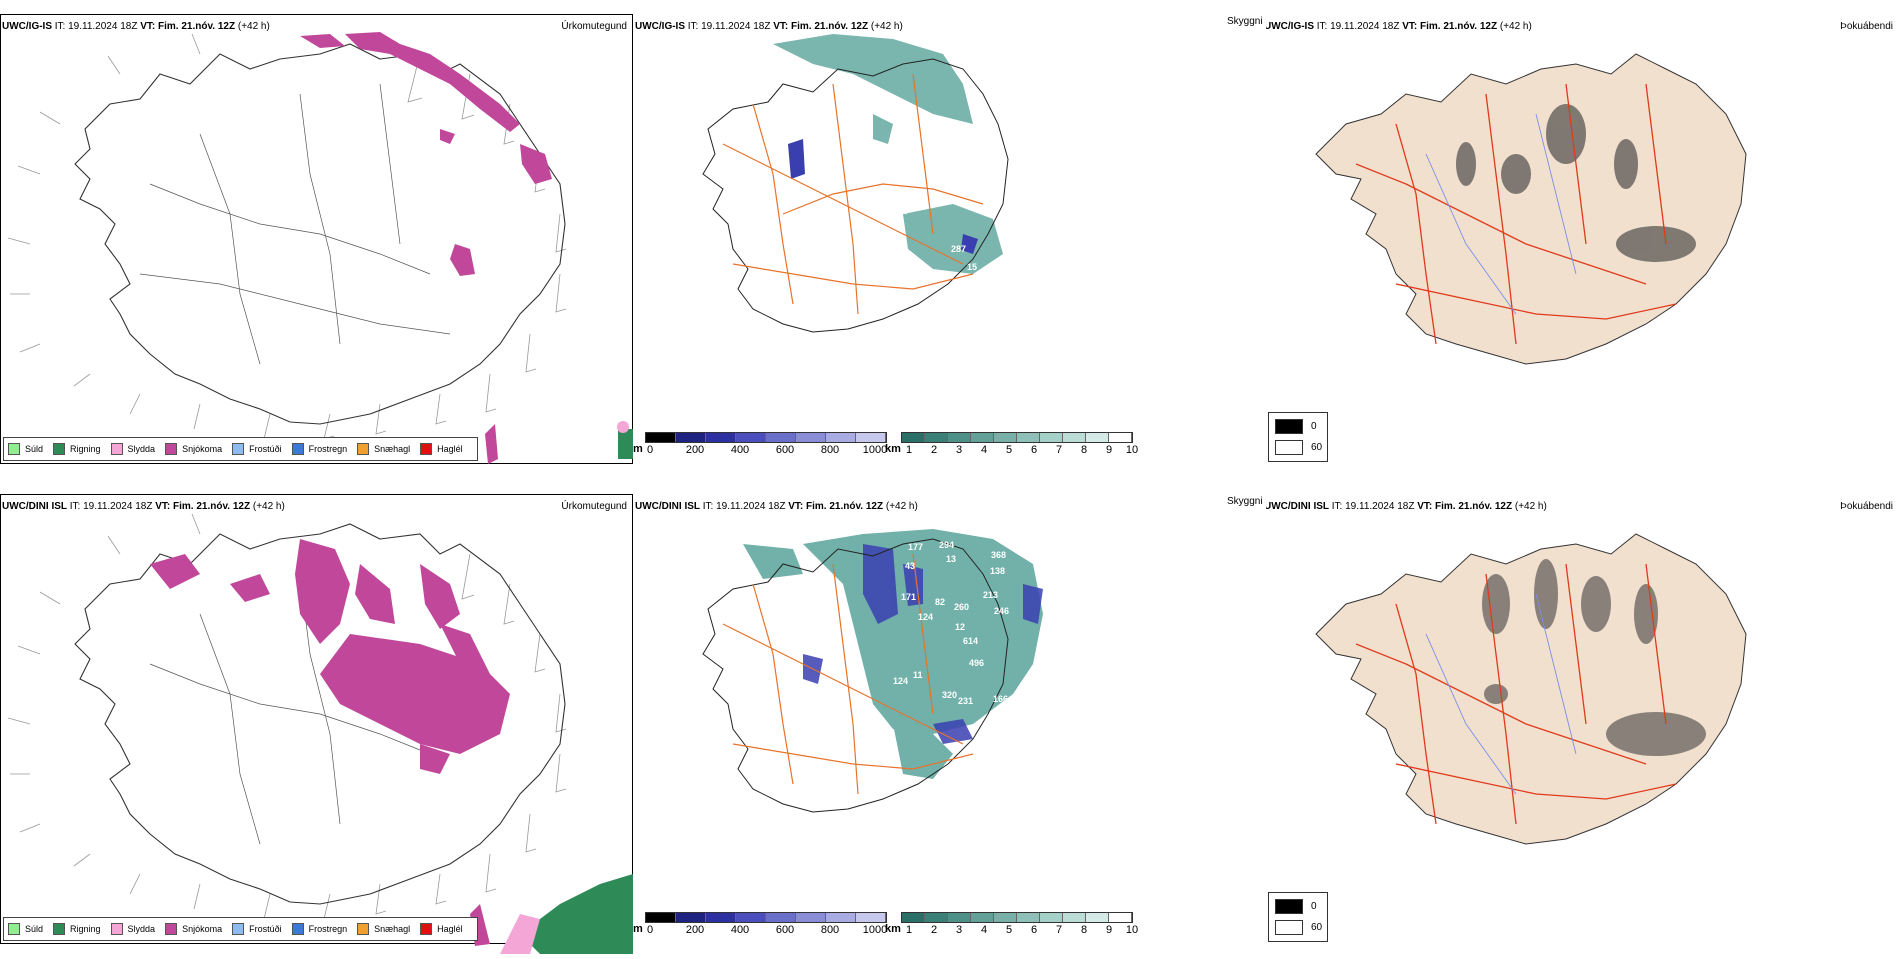  What do you see at coordinates (910, 566) in the screenshot?
I see `vis-label: 43` at bounding box center [910, 566].